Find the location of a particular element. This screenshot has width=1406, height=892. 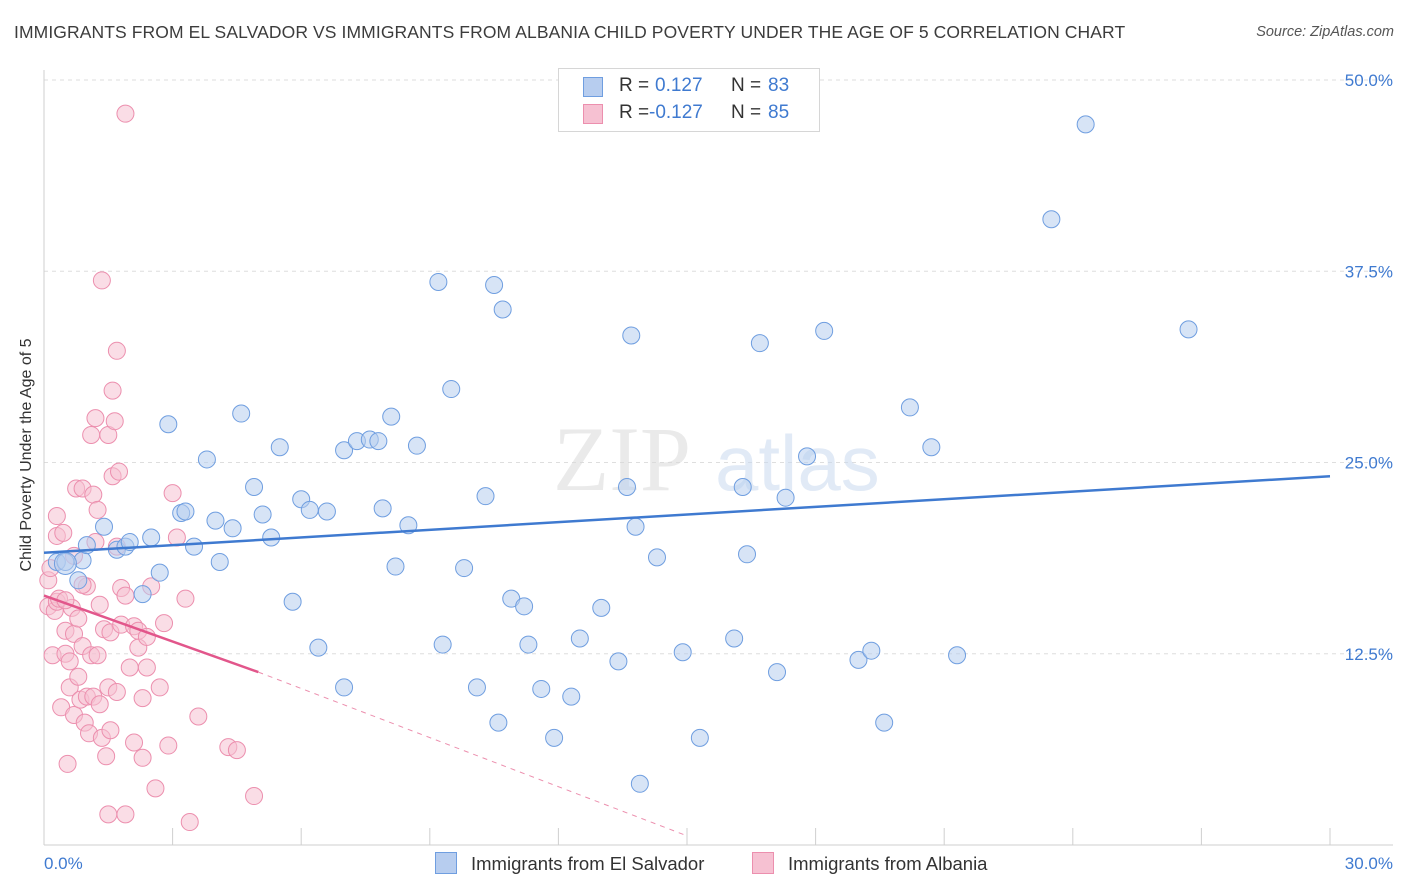

legend-swatch-blue is located at coordinates (593, 87).